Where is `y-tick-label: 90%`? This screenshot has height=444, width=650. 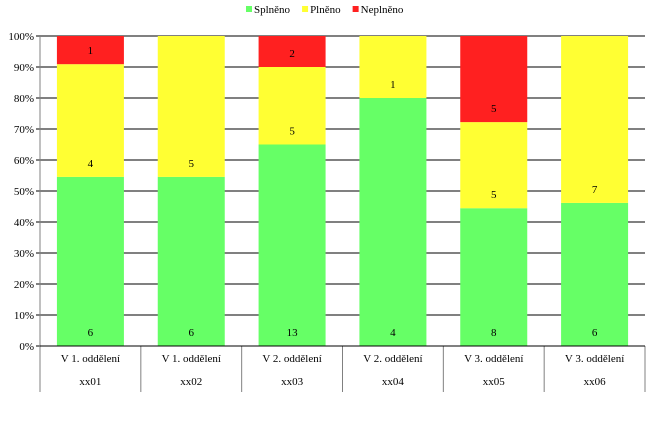 y-tick-label: 90% is located at coordinates (24, 68).